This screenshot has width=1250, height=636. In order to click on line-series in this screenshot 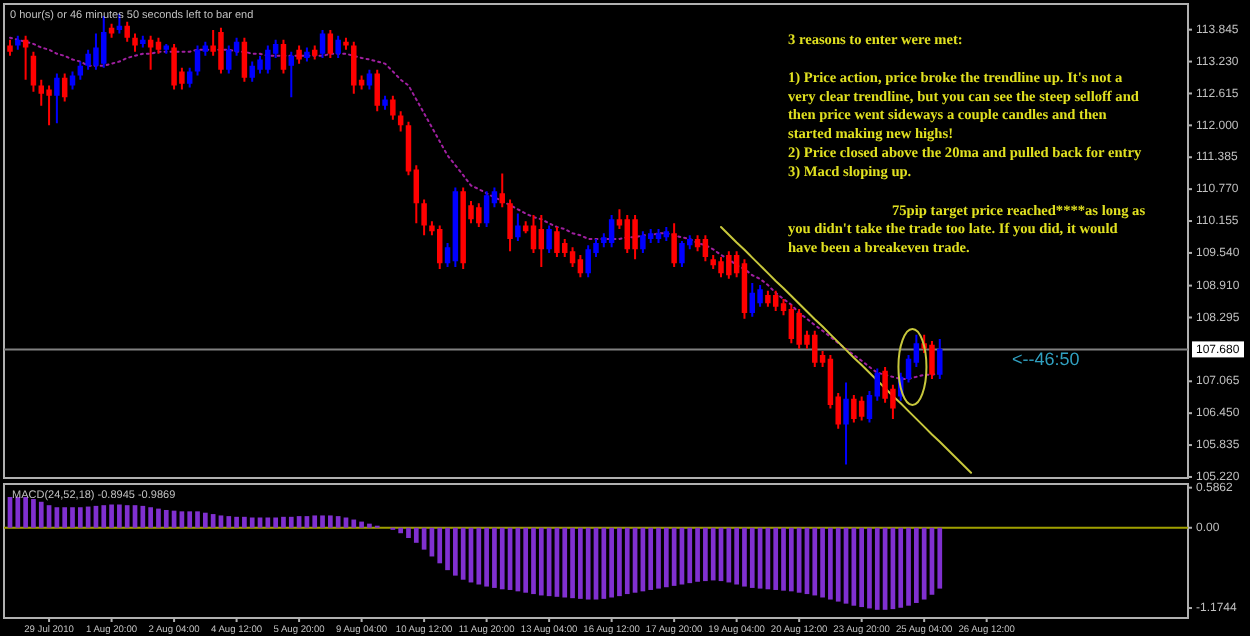, I will do `click(846, 350)`.